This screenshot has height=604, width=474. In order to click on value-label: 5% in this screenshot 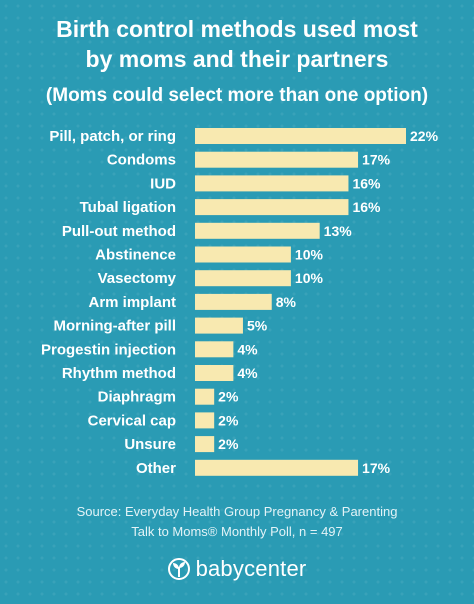, I will do `click(257, 326)`.